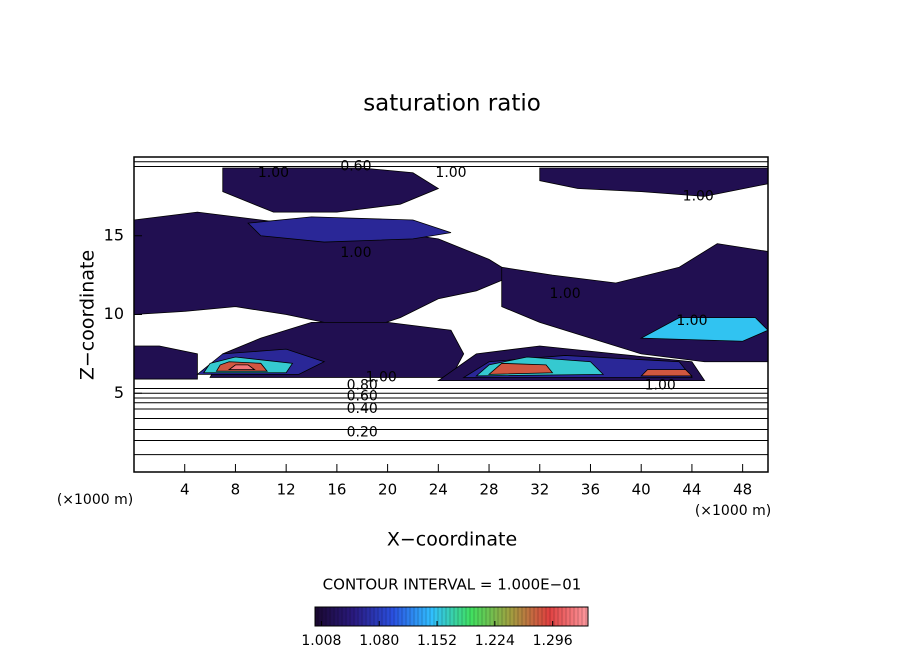 This screenshot has height=658, width=904. Describe the element at coordinates (553, 641) in the screenshot. I see `colorbar-tick-label: 1.296` at that location.